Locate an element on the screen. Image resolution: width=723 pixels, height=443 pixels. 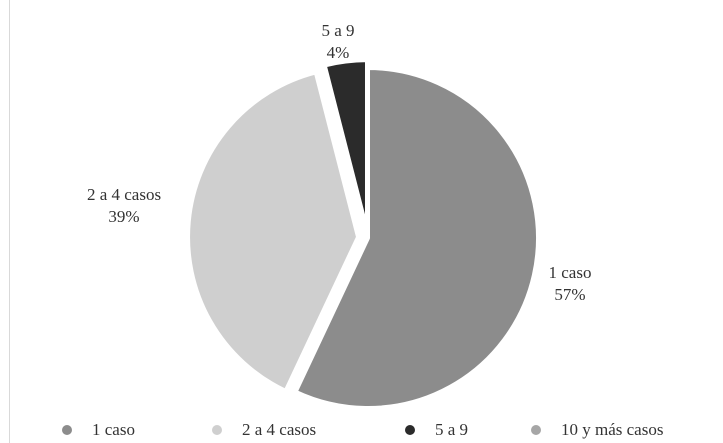
chart-frame-line is located at coordinates (9, 221).